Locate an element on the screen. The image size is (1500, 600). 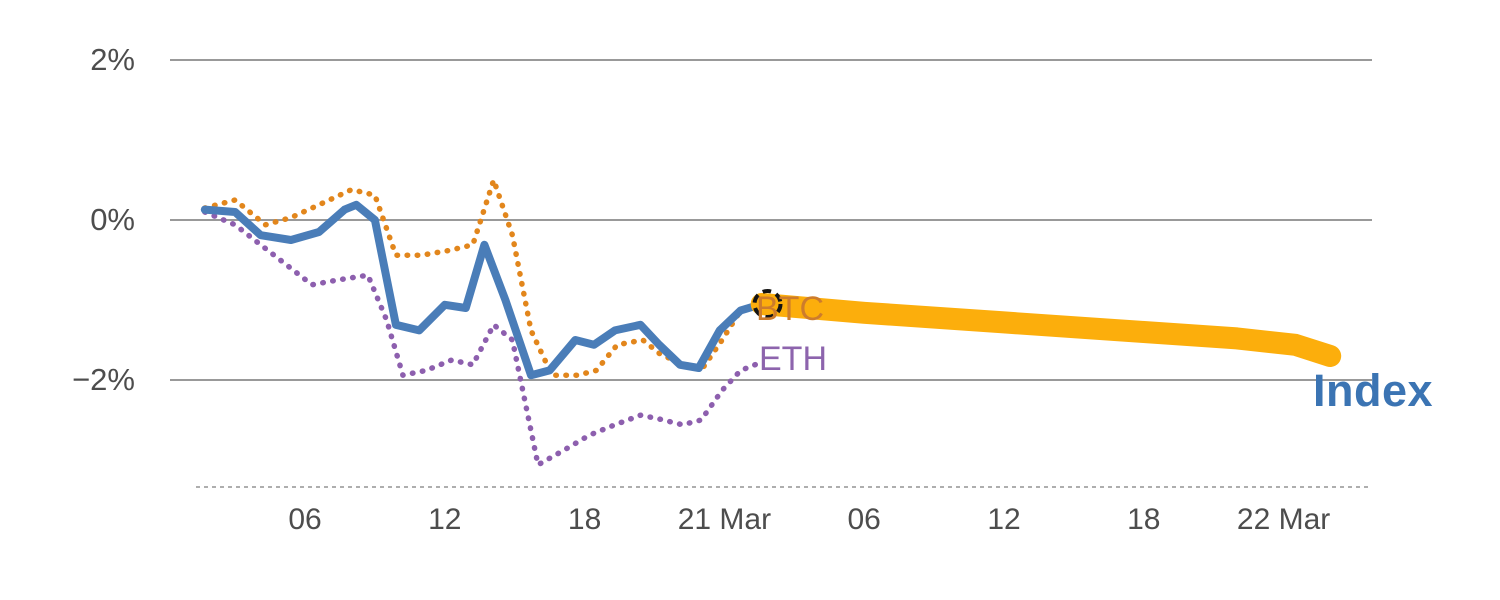
dashed-circle-marker is located at coordinates (767, 304).